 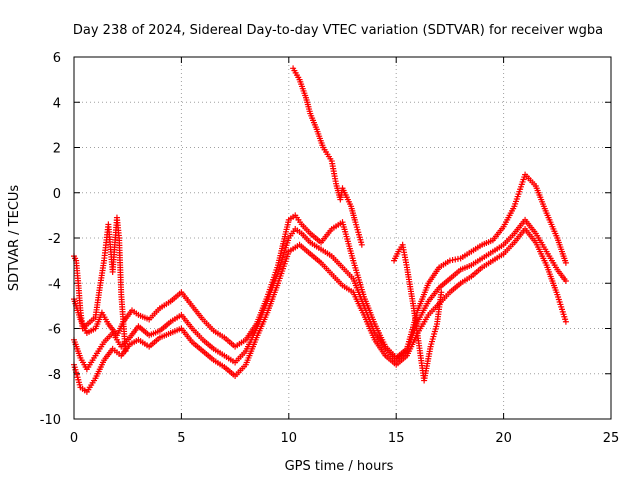 What do you see at coordinates (14, 238) in the screenshot?
I see `y-axis-label: SDTVAR / TECUs` at bounding box center [14, 238].